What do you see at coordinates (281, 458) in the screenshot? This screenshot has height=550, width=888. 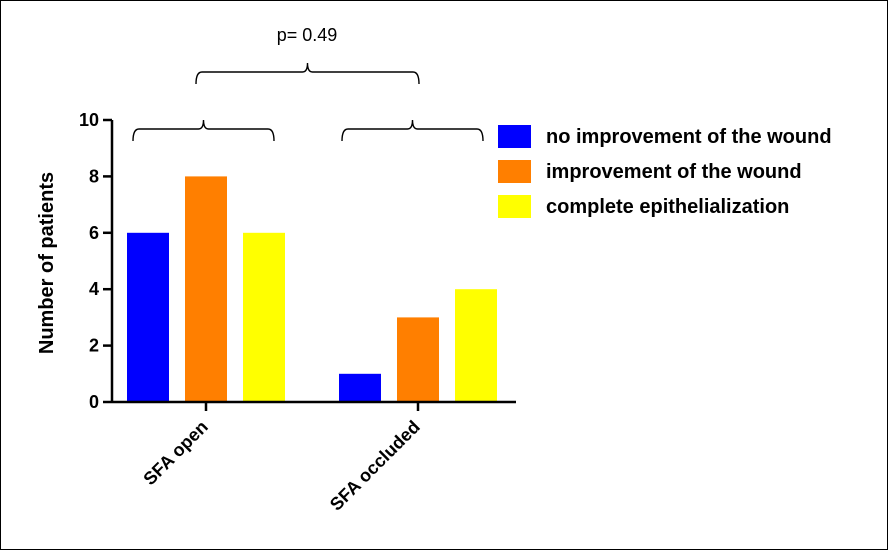 I see `x-ticks-group: SFA open SFA occluded` at bounding box center [281, 458].